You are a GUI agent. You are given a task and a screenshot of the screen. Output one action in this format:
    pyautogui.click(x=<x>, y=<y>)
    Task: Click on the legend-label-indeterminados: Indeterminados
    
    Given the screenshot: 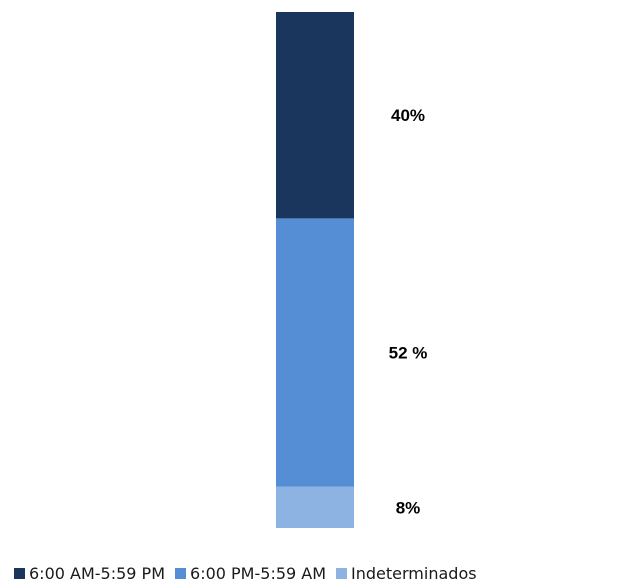 What is the action you would take?
    pyautogui.click(x=414, y=573)
    